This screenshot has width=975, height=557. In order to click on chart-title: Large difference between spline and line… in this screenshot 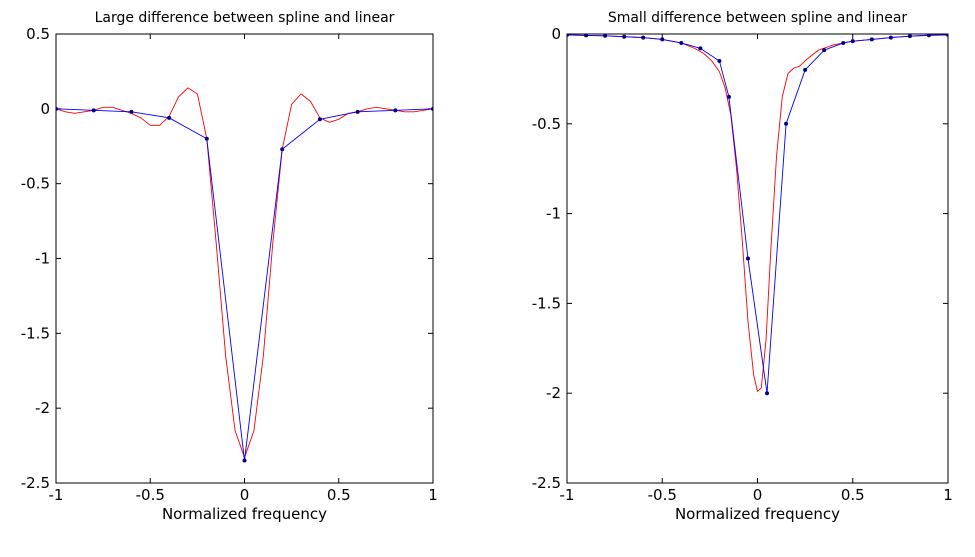, I will do `click(245, 18)`.